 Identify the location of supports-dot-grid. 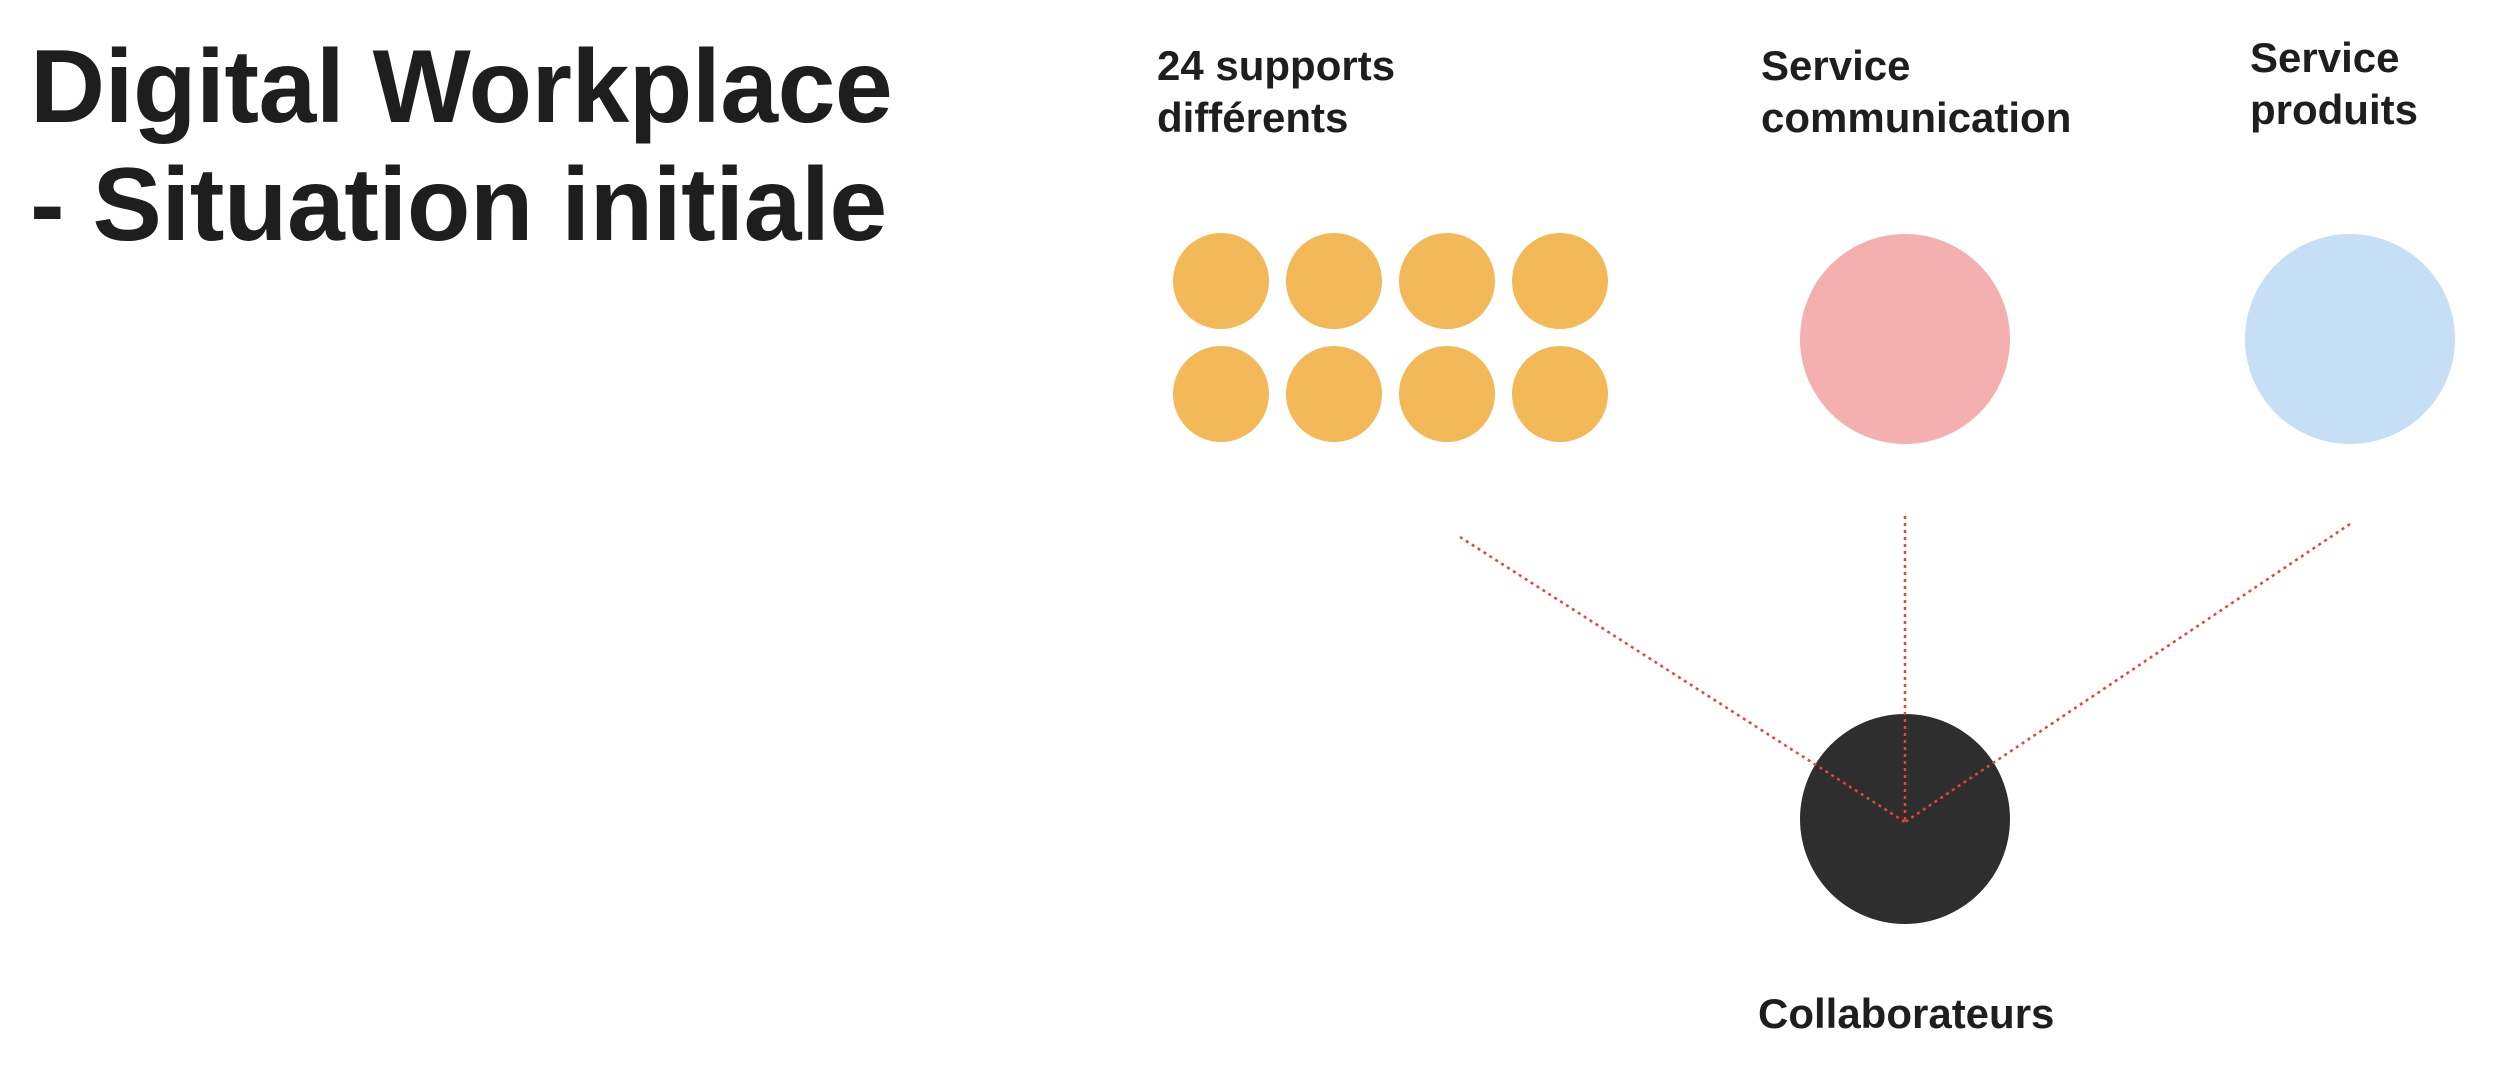
(1390, 337).